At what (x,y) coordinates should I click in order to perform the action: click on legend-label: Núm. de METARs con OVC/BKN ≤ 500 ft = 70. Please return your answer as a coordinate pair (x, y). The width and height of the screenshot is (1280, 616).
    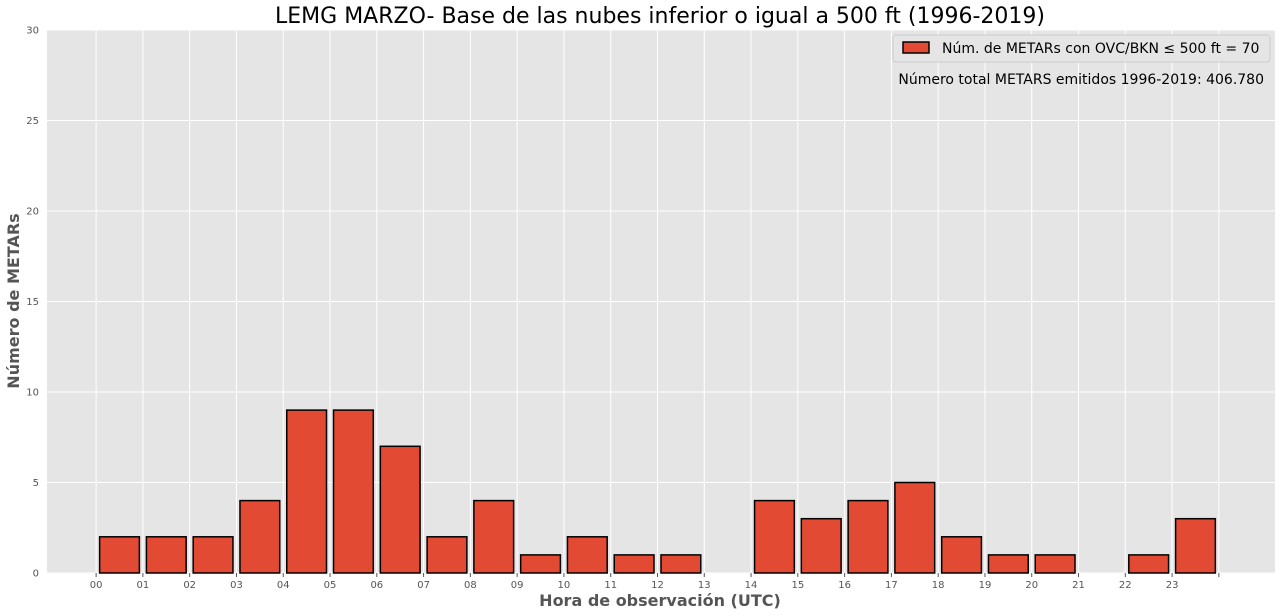
    Looking at the image, I should click on (1100, 49).